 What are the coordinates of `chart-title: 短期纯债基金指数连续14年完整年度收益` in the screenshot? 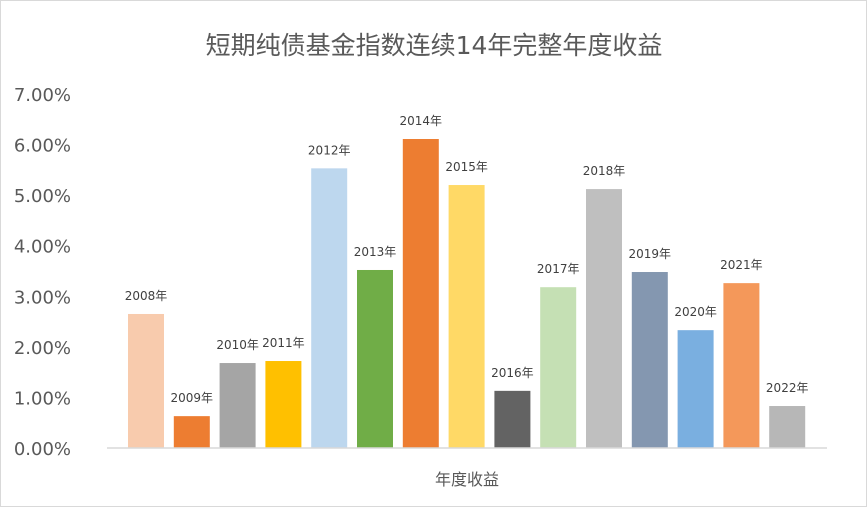 It's located at (434, 45).